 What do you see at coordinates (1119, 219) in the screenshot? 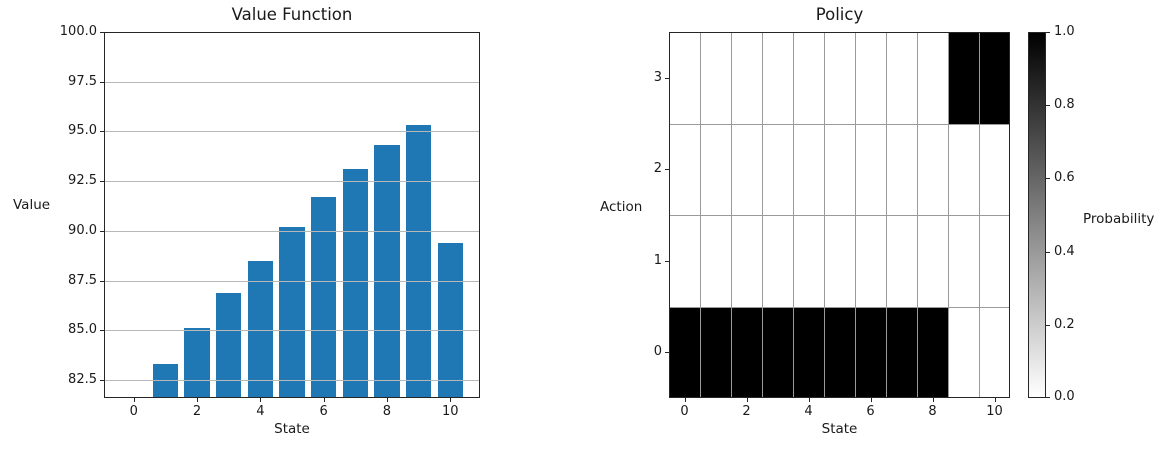
I see `colorbar-label: Probability` at bounding box center [1119, 219].